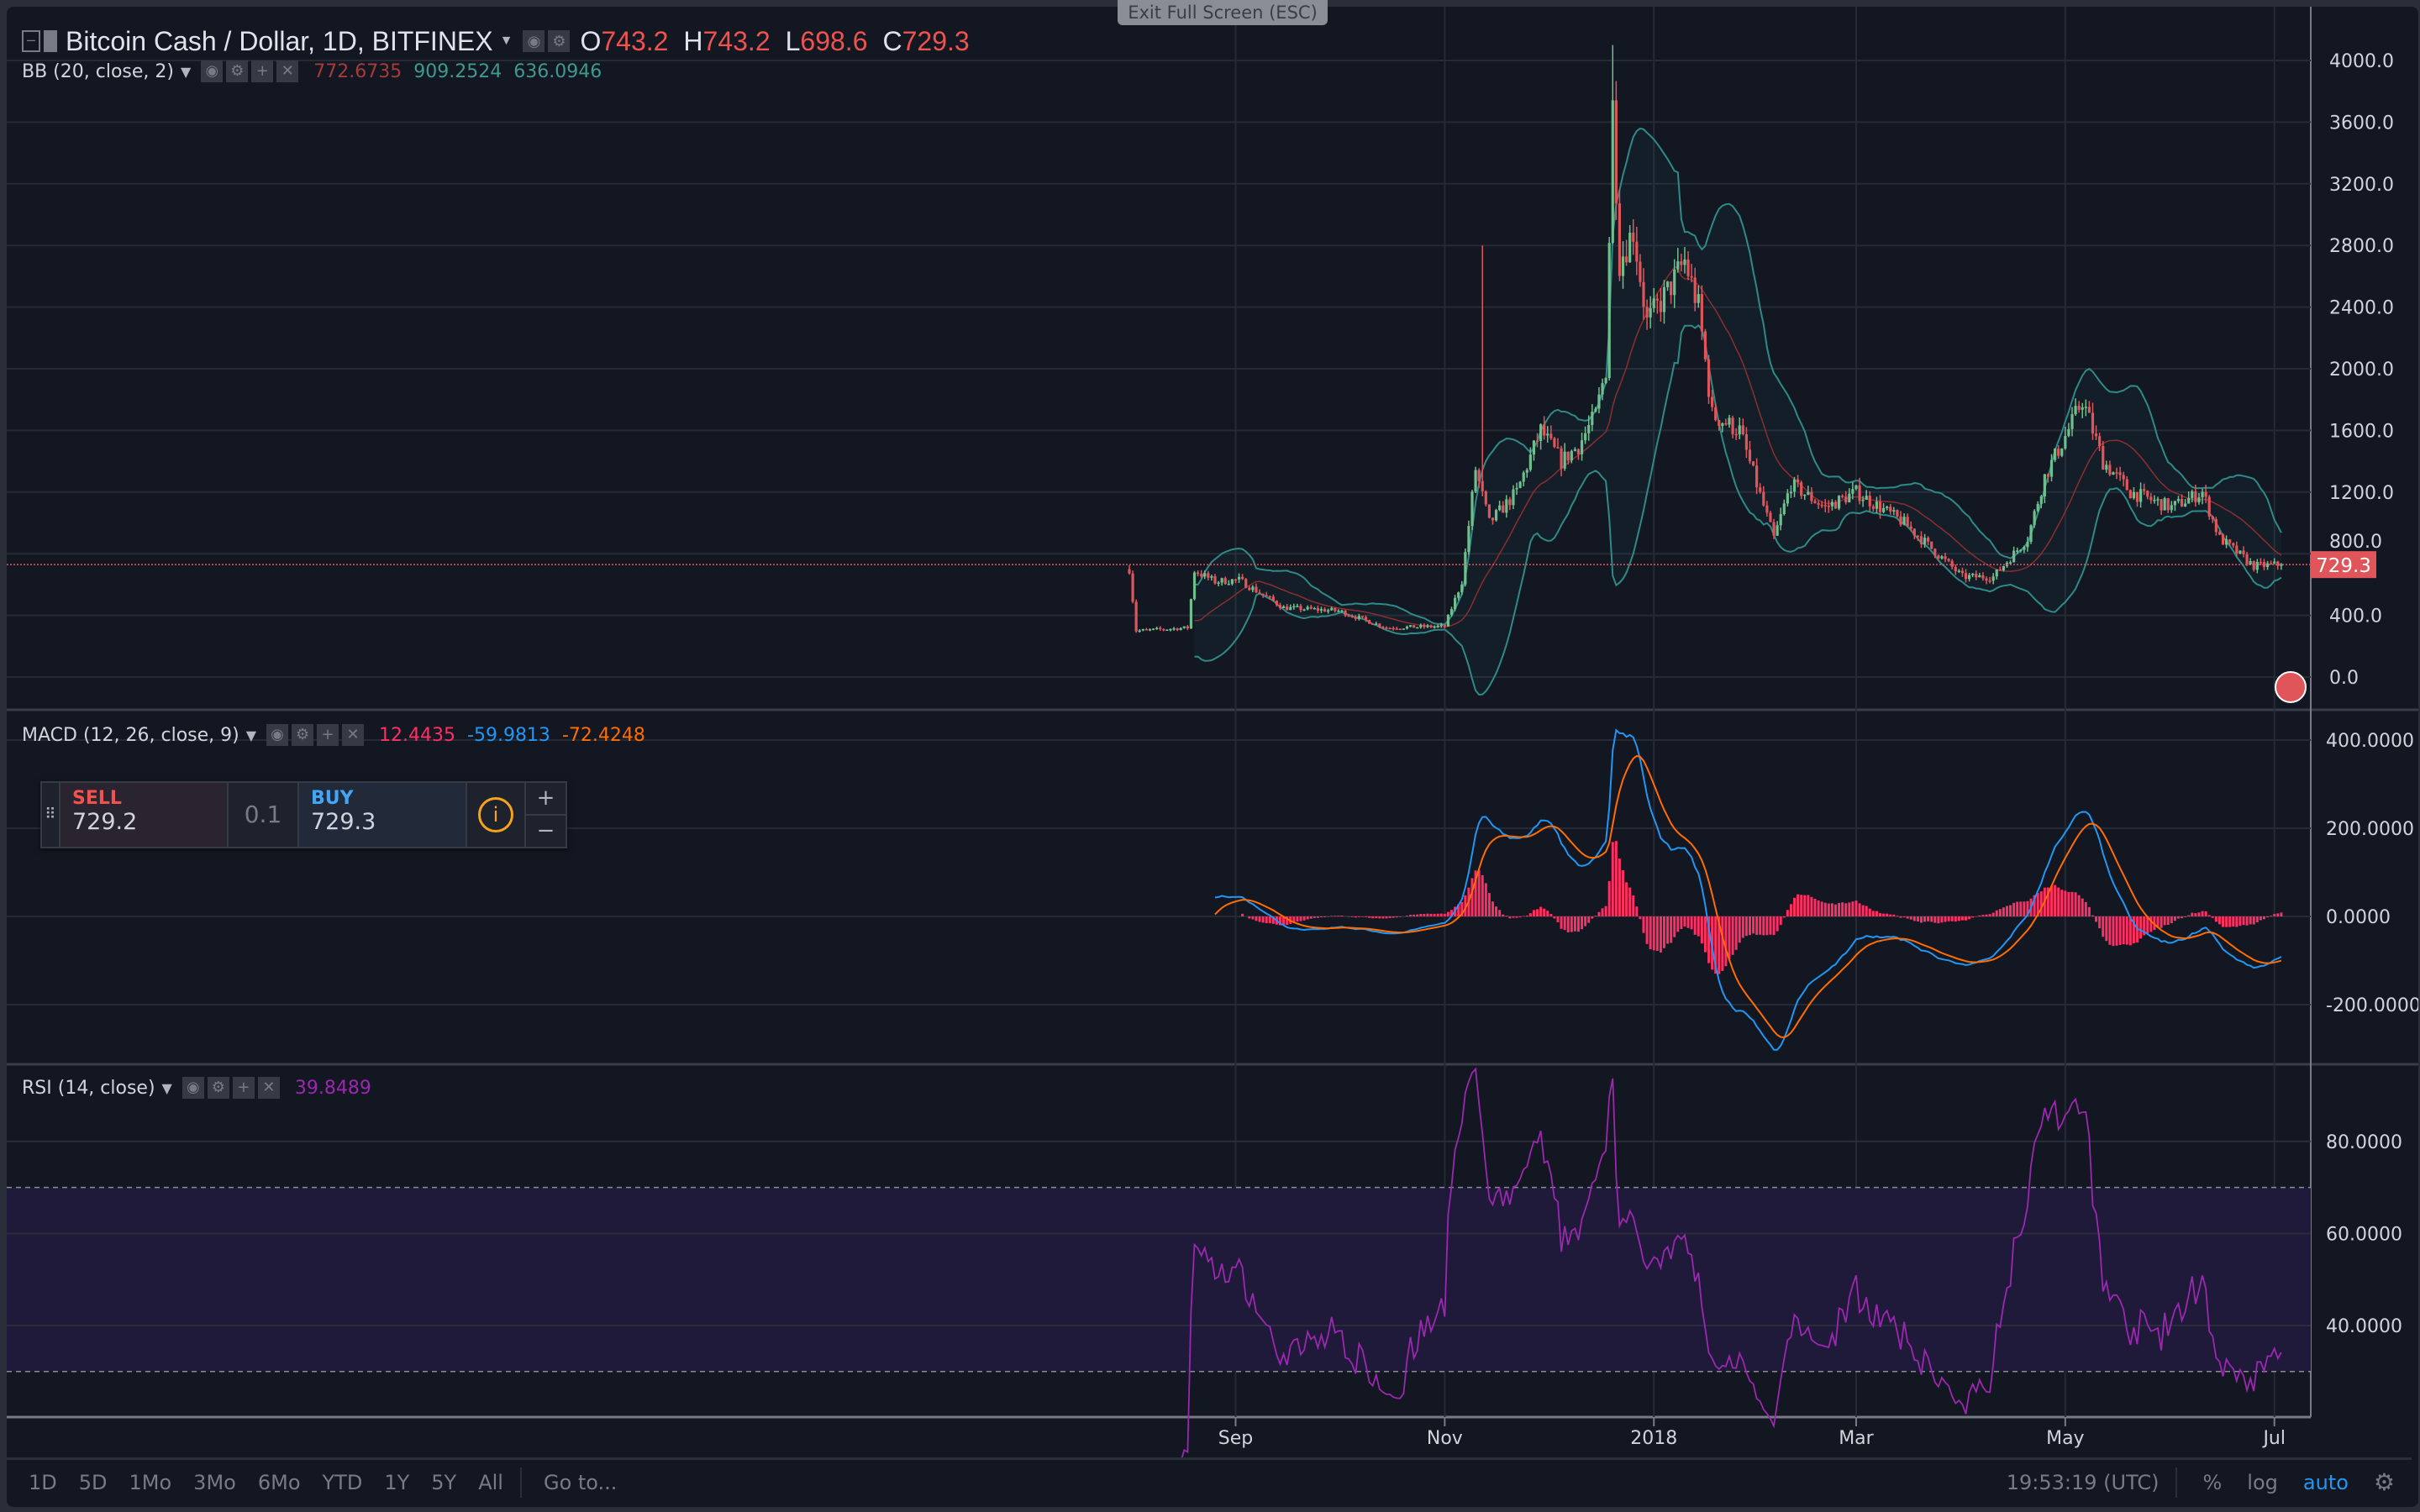  What do you see at coordinates (2083, 1482) in the screenshot?
I see `clock: 19:53:19 (UTC)` at bounding box center [2083, 1482].